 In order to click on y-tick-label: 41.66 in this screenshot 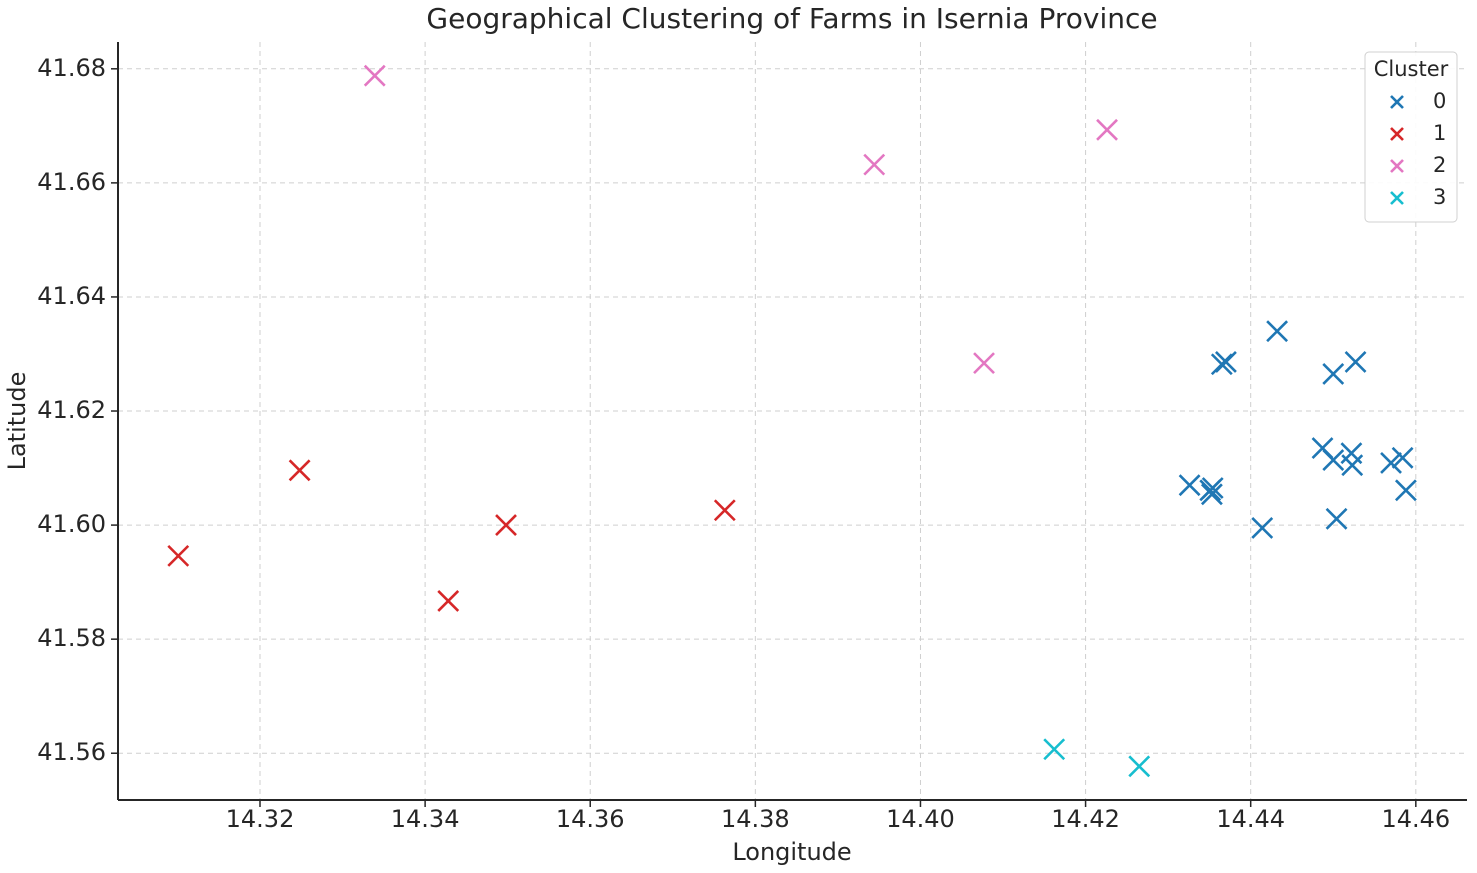, I will do `click(71, 182)`.